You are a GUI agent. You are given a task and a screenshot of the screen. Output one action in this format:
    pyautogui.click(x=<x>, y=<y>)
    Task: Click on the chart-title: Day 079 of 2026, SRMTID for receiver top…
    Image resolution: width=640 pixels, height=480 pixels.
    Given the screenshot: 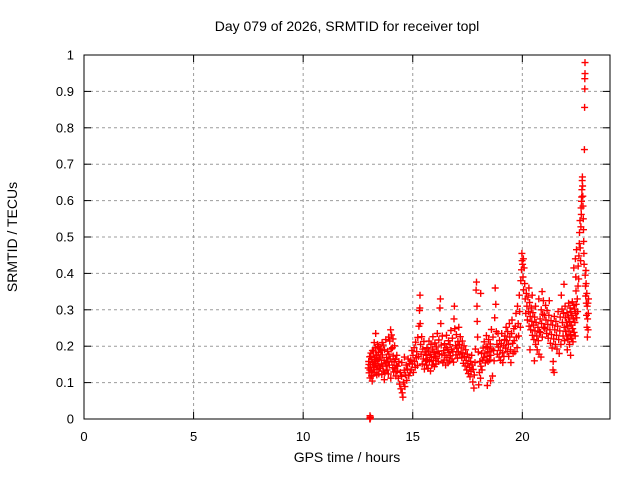 What is the action you would take?
    pyautogui.click(x=347, y=26)
    